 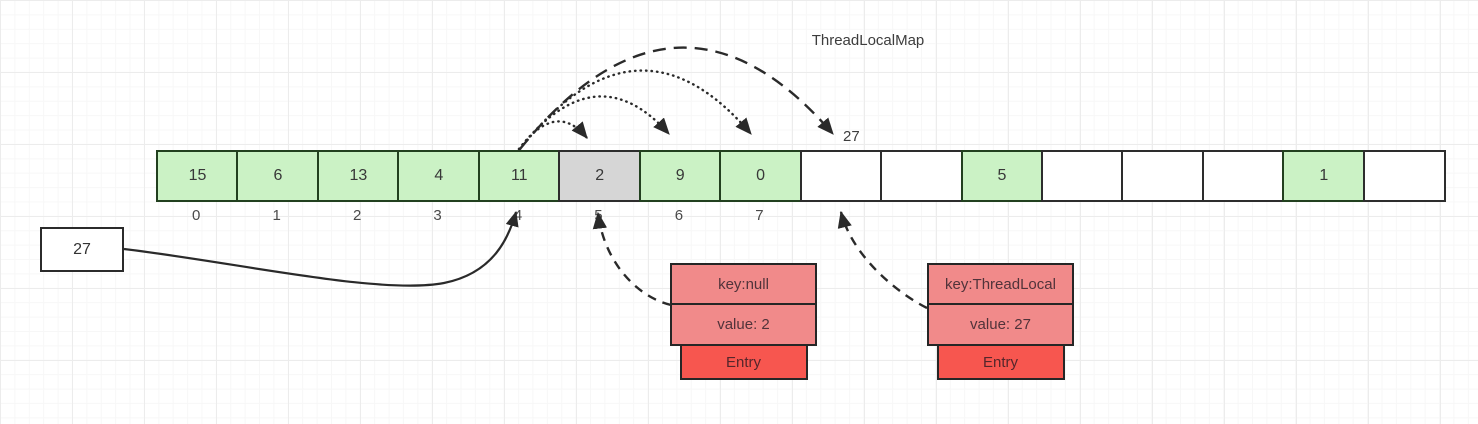 I want to click on probe-arc-final, so click(x=676, y=98).